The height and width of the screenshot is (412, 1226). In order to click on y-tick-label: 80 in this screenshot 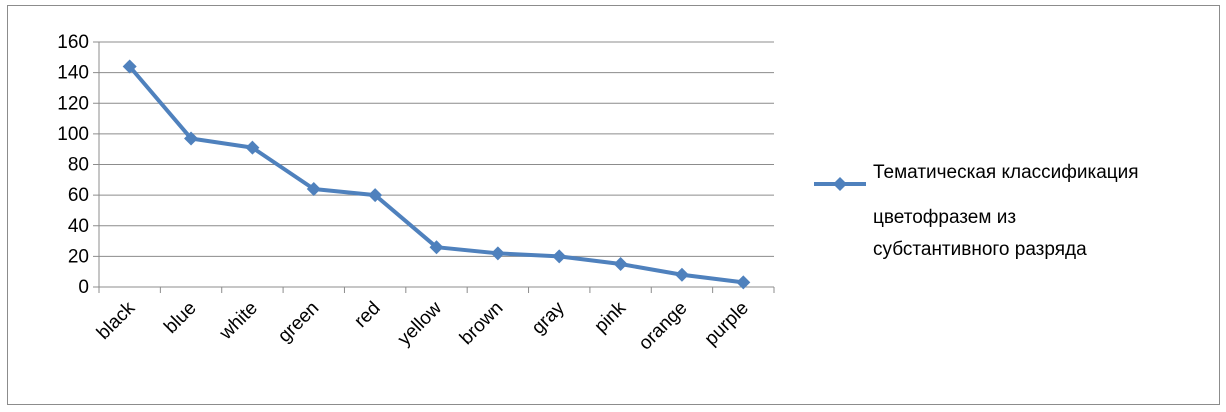, I will do `click(78, 165)`.